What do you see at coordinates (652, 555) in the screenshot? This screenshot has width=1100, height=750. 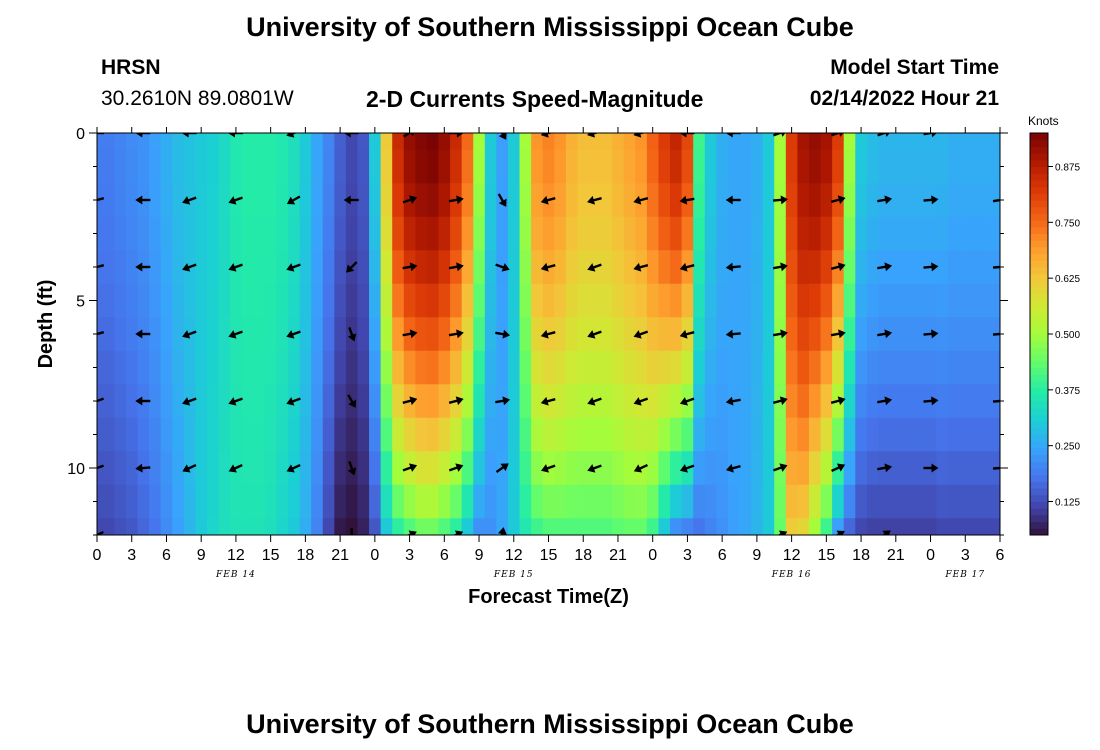 I see `x-tick-label: 0` at bounding box center [652, 555].